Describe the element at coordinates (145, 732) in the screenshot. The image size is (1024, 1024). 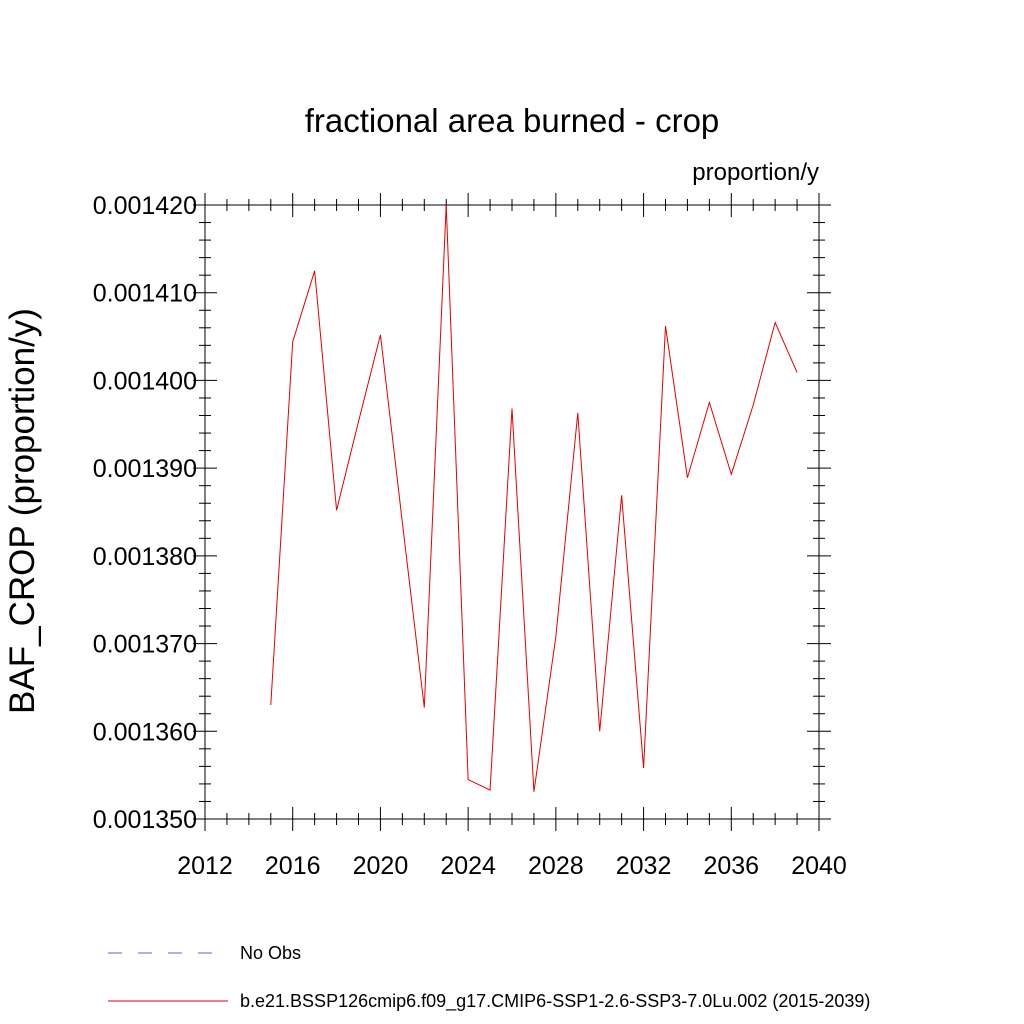
I see `y-tick-label: 0.001360` at that location.